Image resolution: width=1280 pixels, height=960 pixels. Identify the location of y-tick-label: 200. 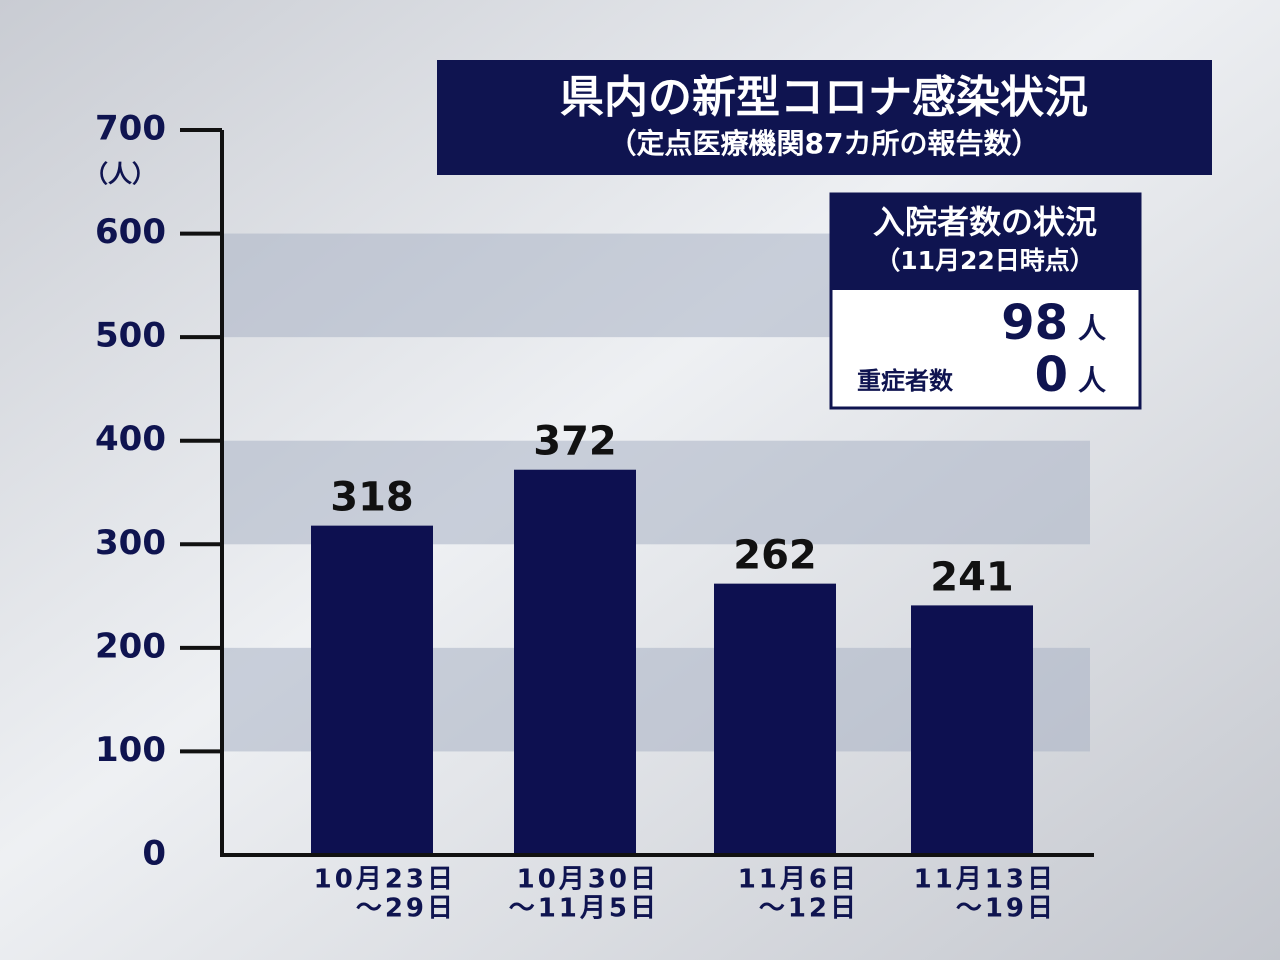
(130, 646).